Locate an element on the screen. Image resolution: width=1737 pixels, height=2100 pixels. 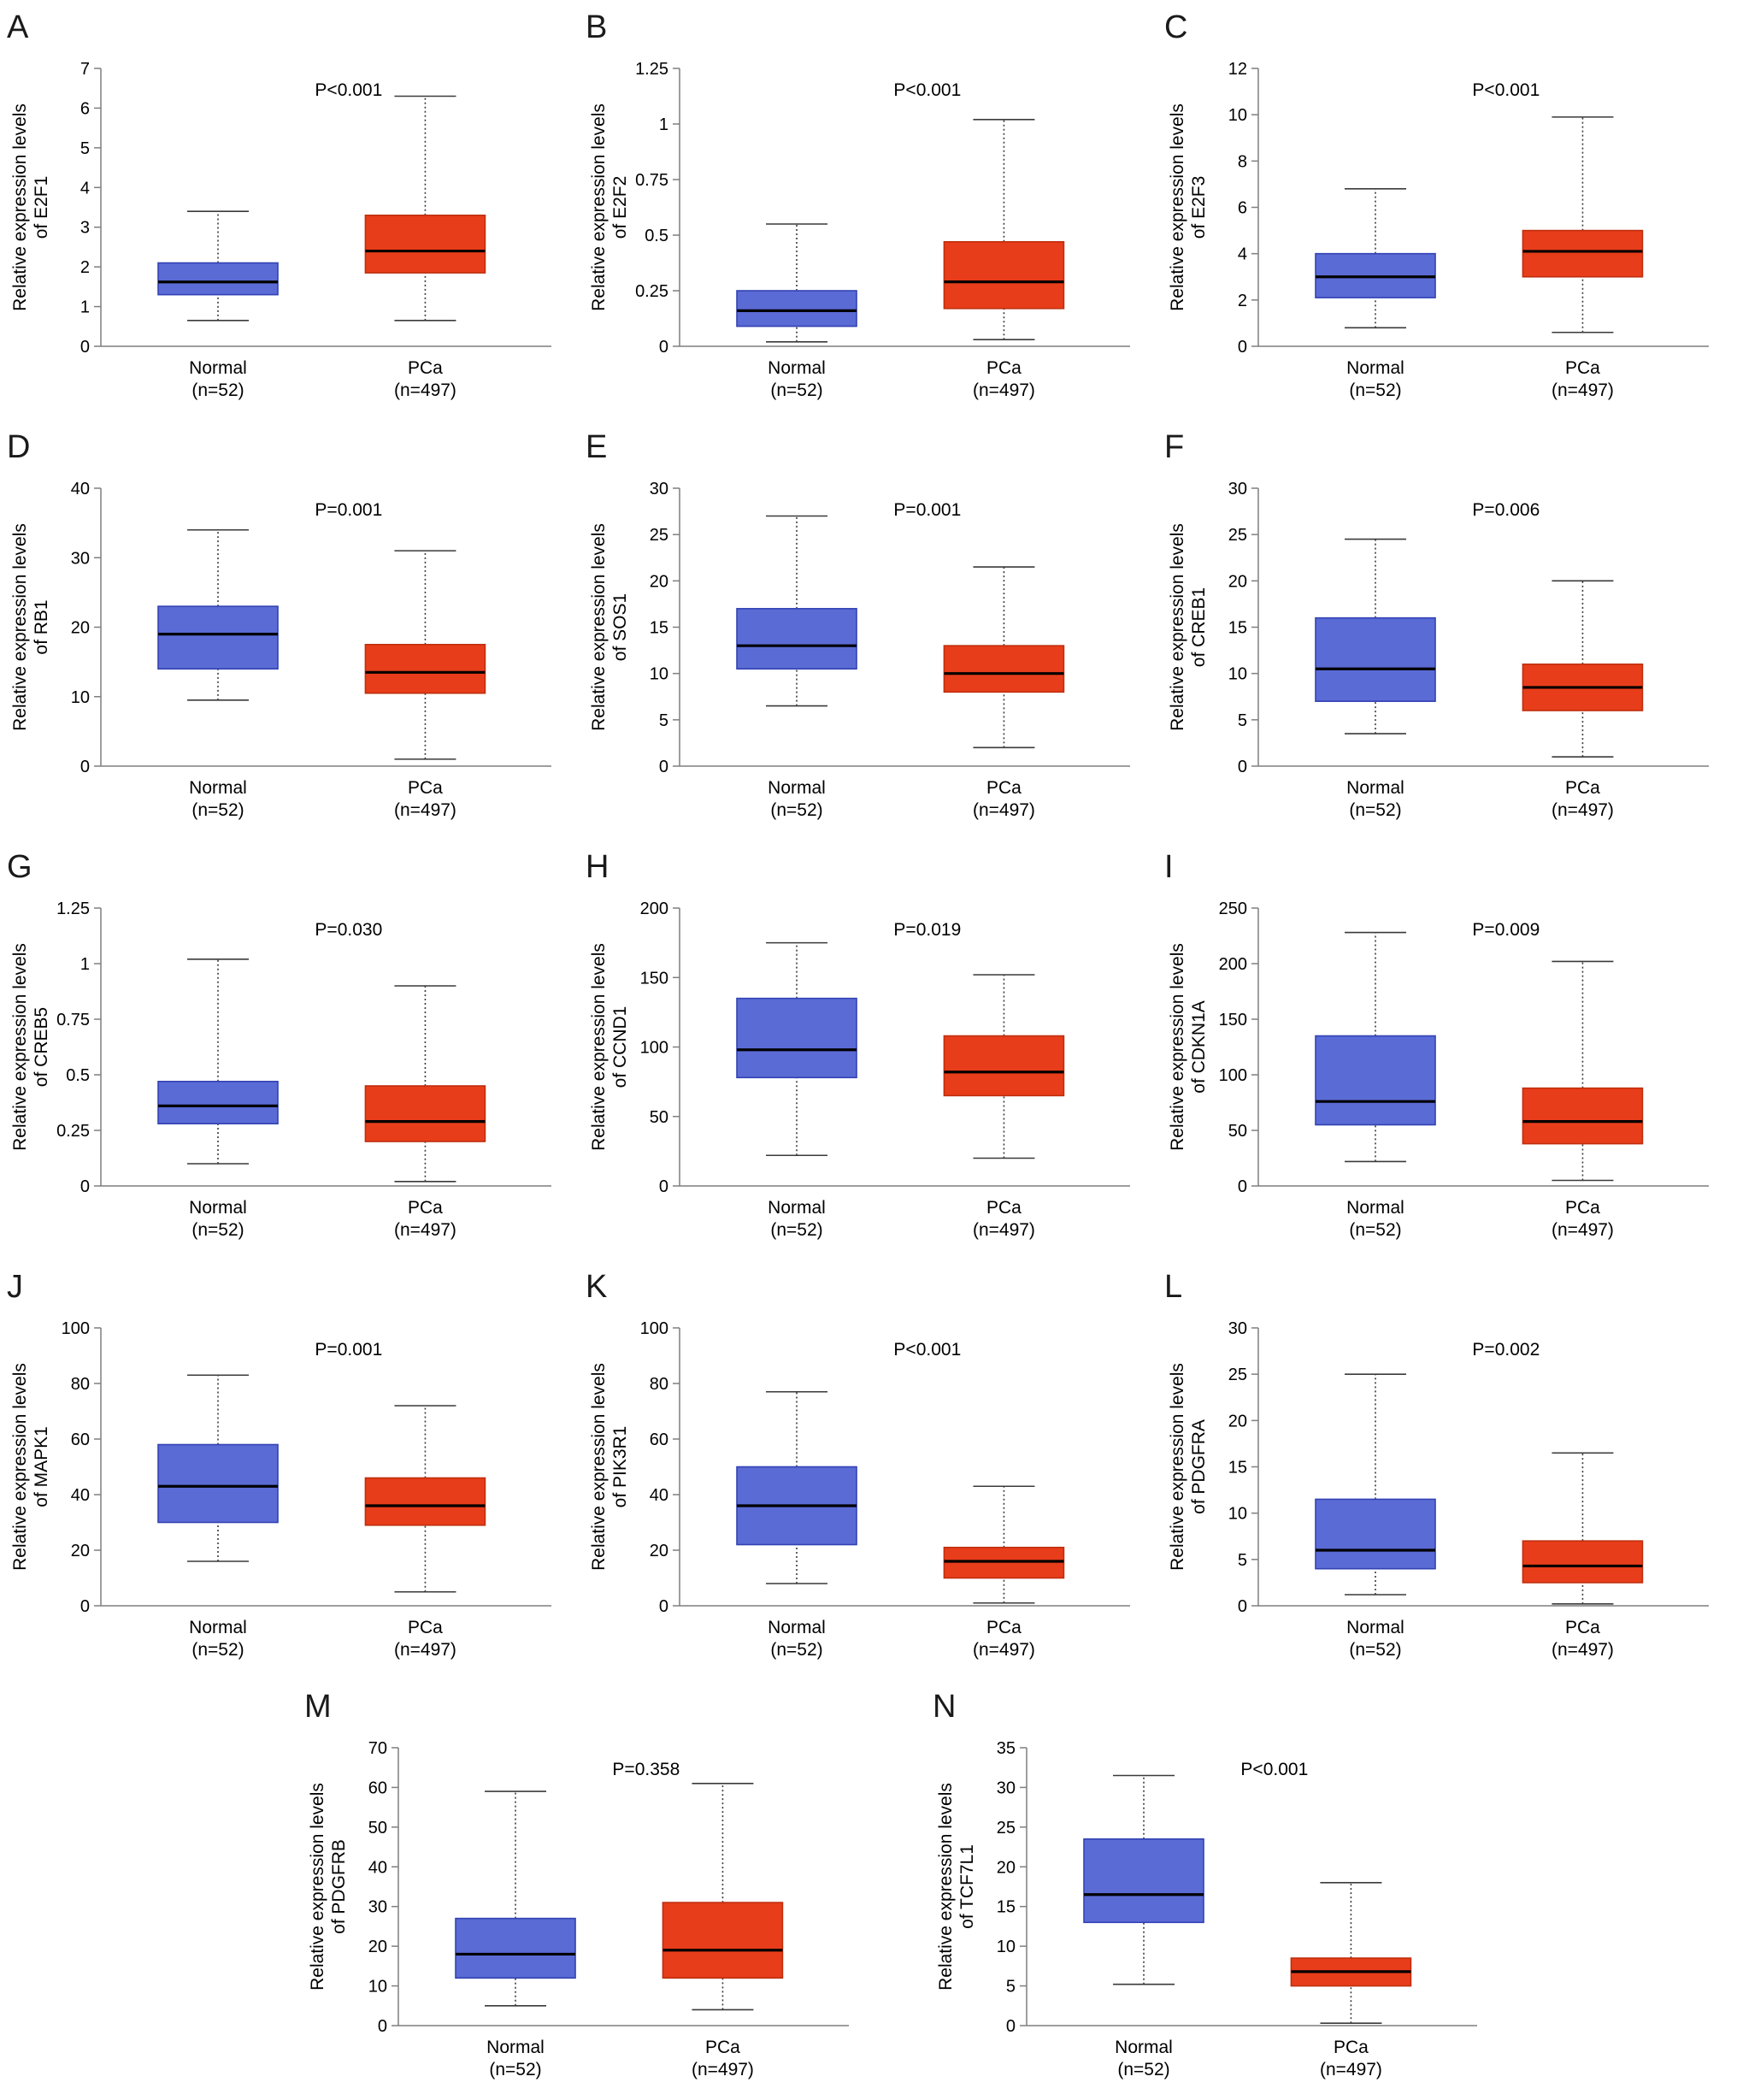
panel-letter: E is located at coordinates (597, 447).